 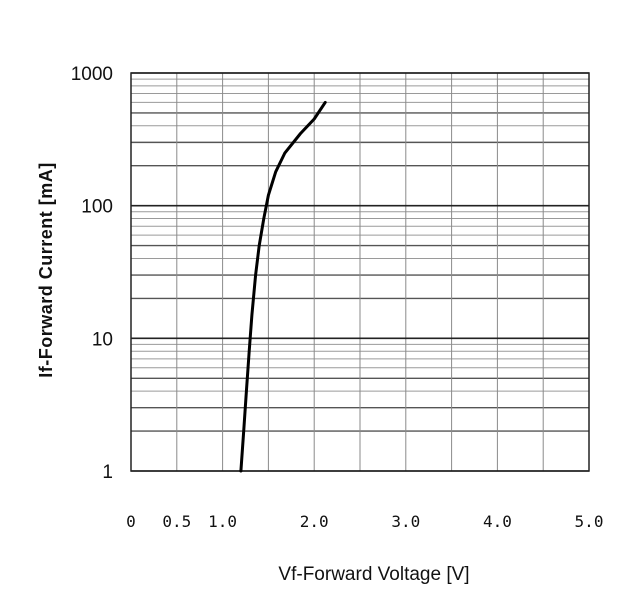 I want to click on y-tick-labels: 1 10 100 1000, so click(x=92, y=273).